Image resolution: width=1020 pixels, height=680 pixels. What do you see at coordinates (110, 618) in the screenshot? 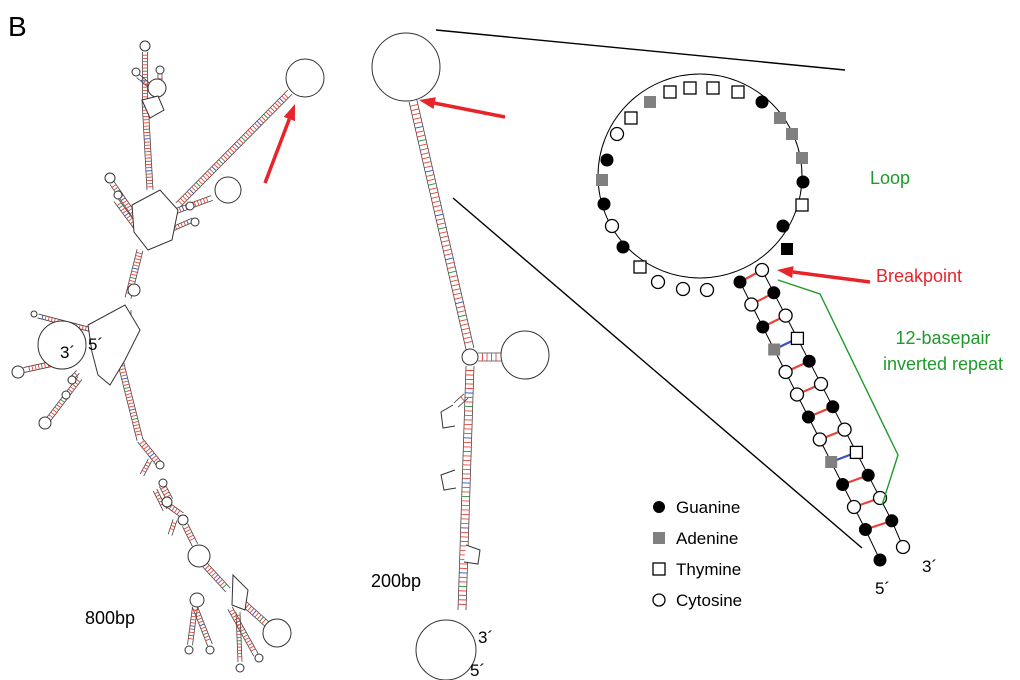
I see `left-size-label: 800bp` at bounding box center [110, 618].